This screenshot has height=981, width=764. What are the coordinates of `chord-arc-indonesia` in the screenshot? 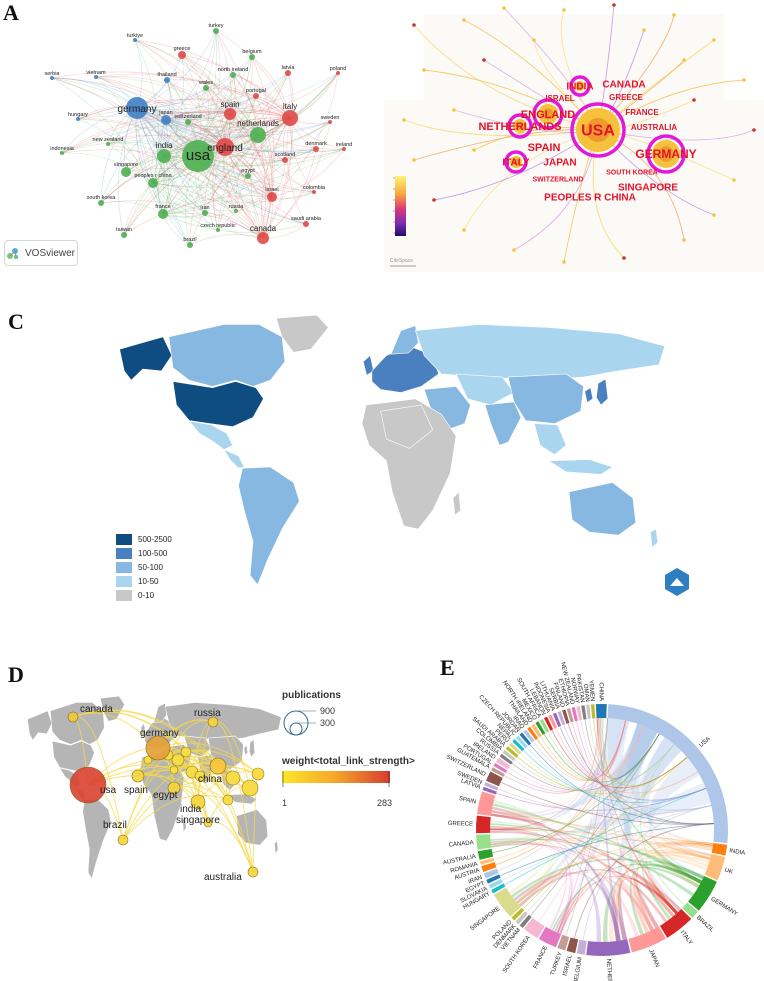 It's located at (553, 721).